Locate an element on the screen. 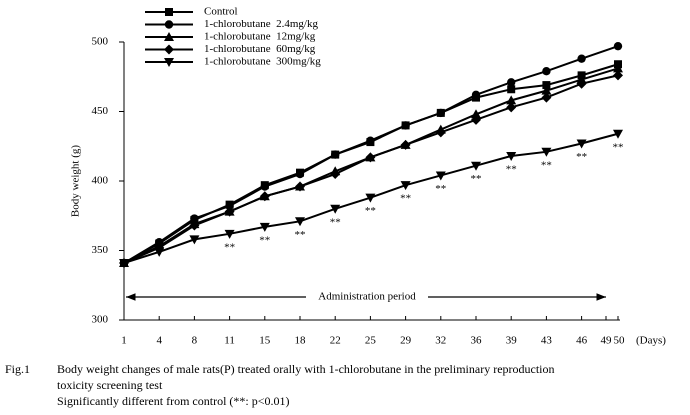  x-tick-label: 29 is located at coordinates (406, 341).